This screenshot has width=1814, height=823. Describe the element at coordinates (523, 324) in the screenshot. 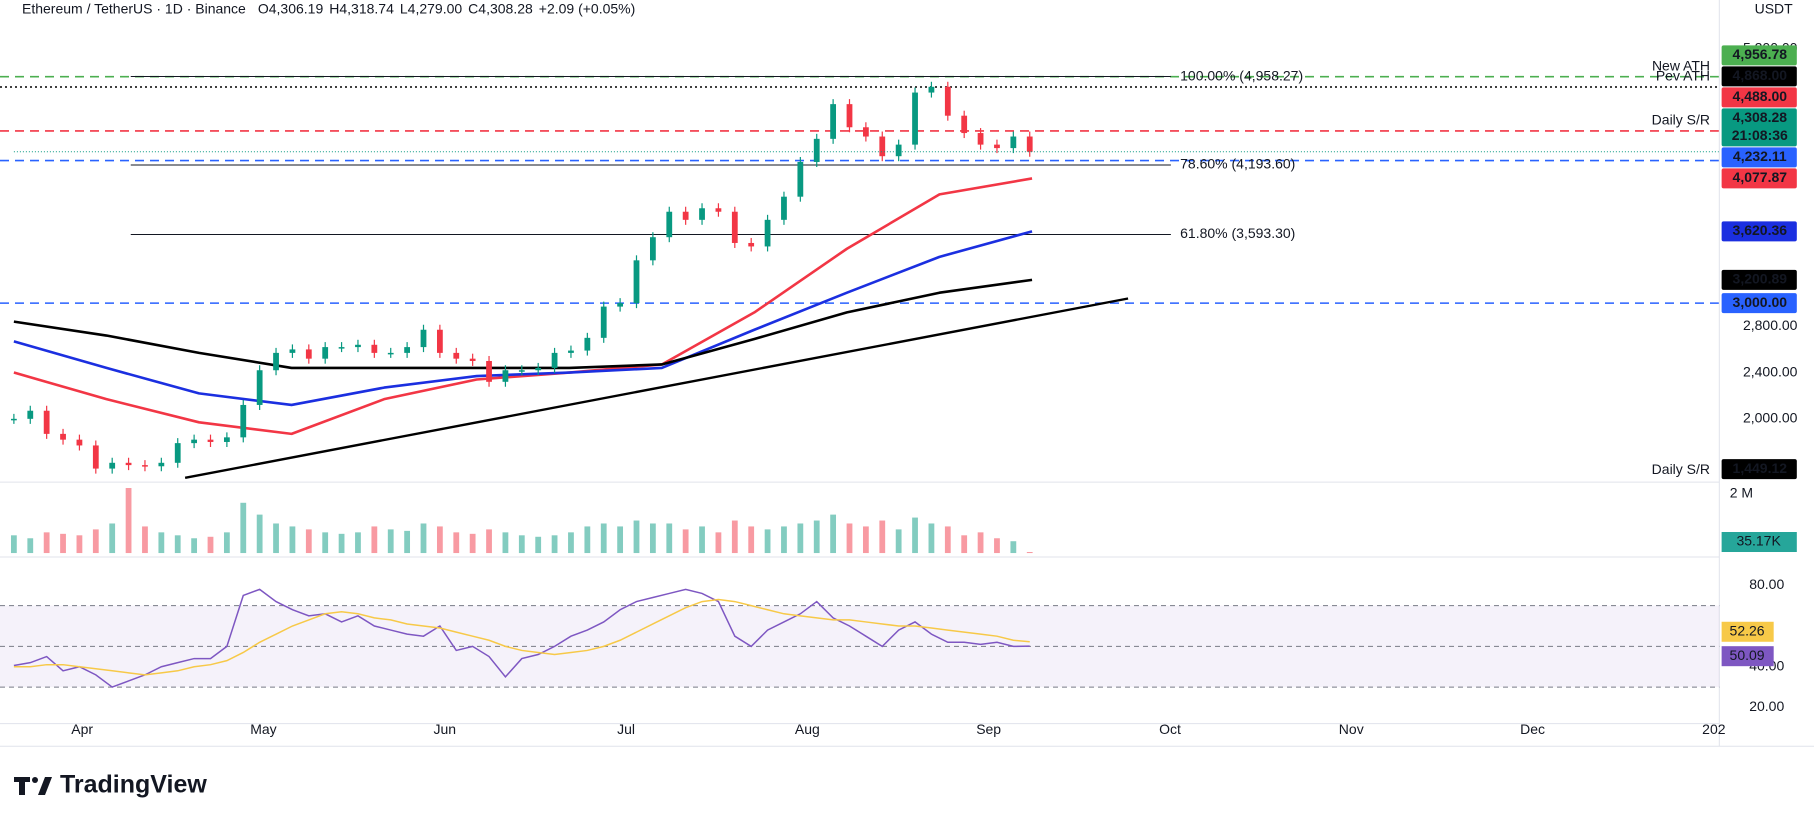

I see `moving-average` at that location.